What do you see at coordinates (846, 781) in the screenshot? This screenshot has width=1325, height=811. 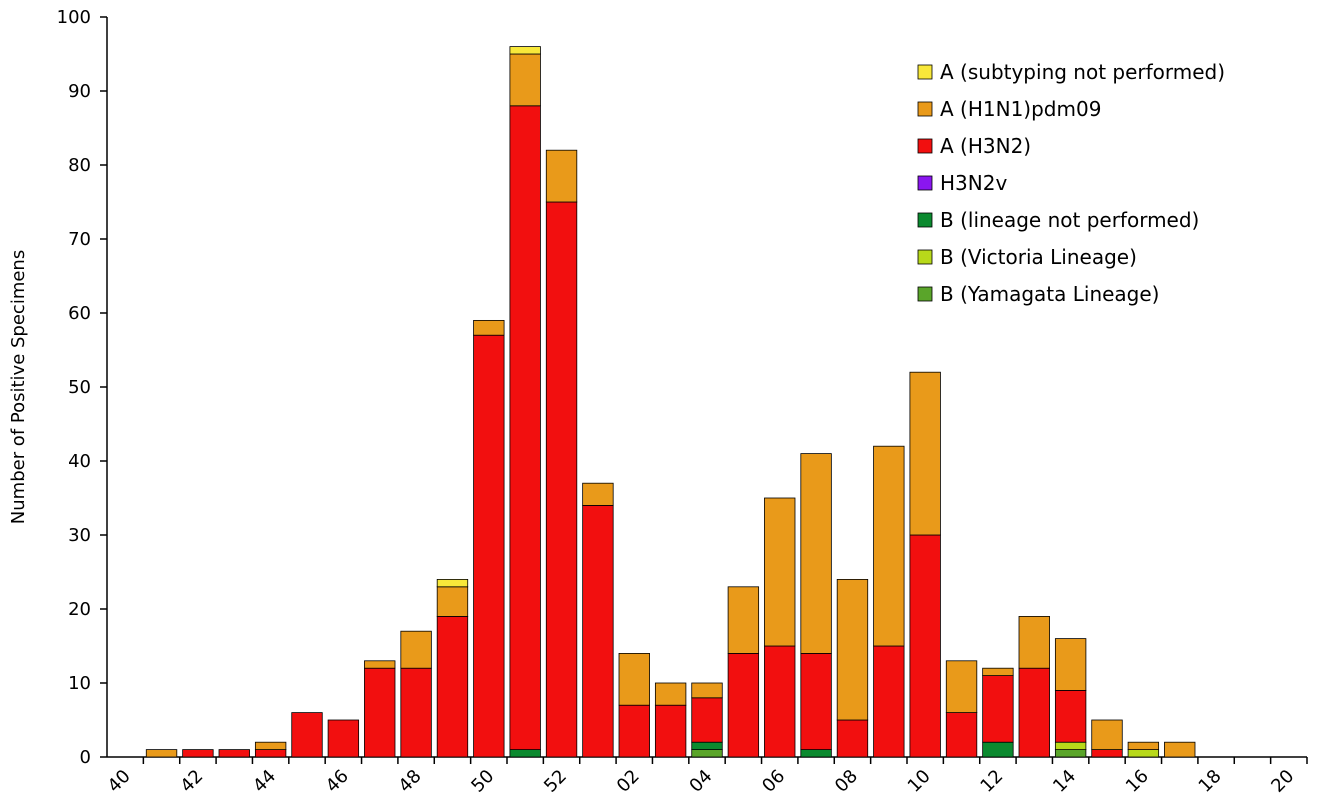 I see `x-tick-label: 08` at bounding box center [846, 781].